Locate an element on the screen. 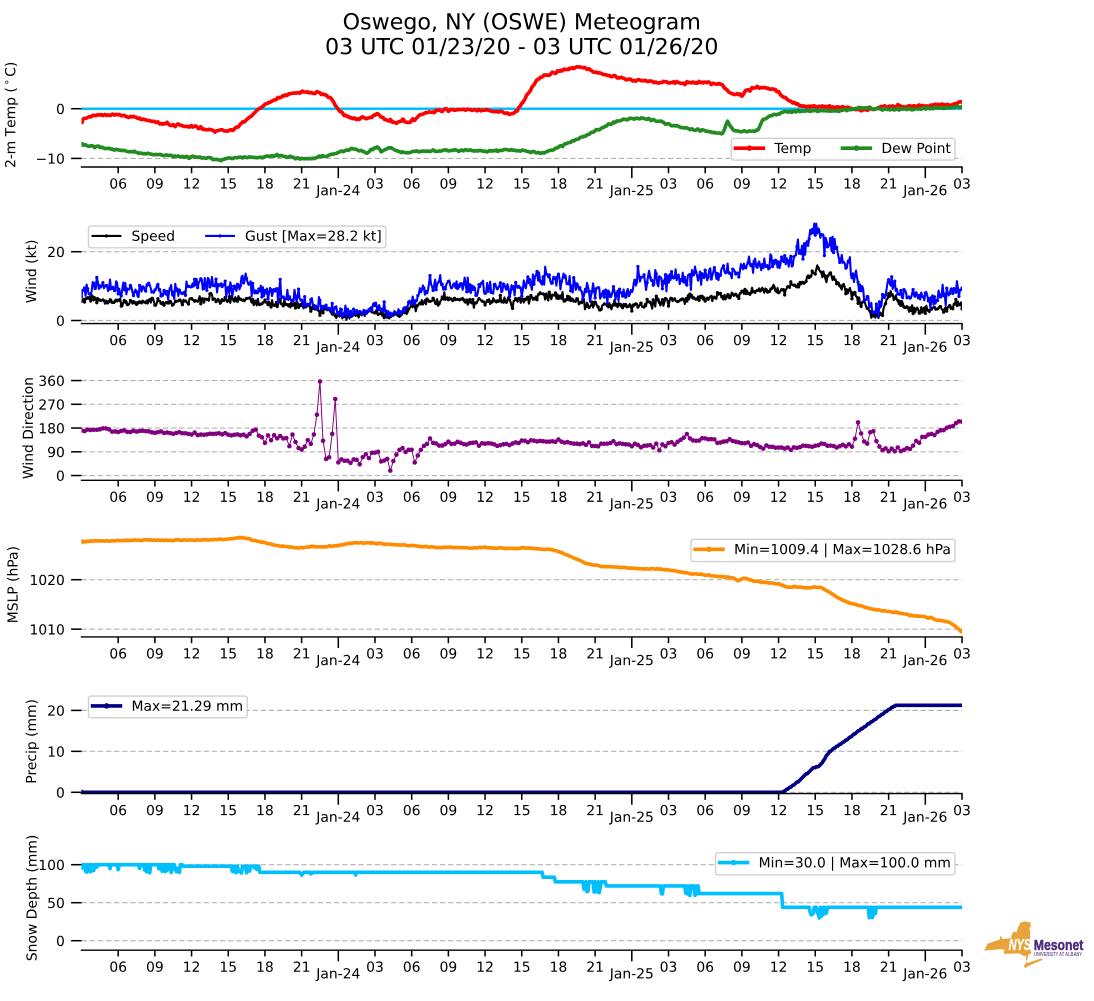 Image resolution: width=1094 pixels, height=1001 pixels. svg-text: Mesonet is located at coordinates (1059, 945).